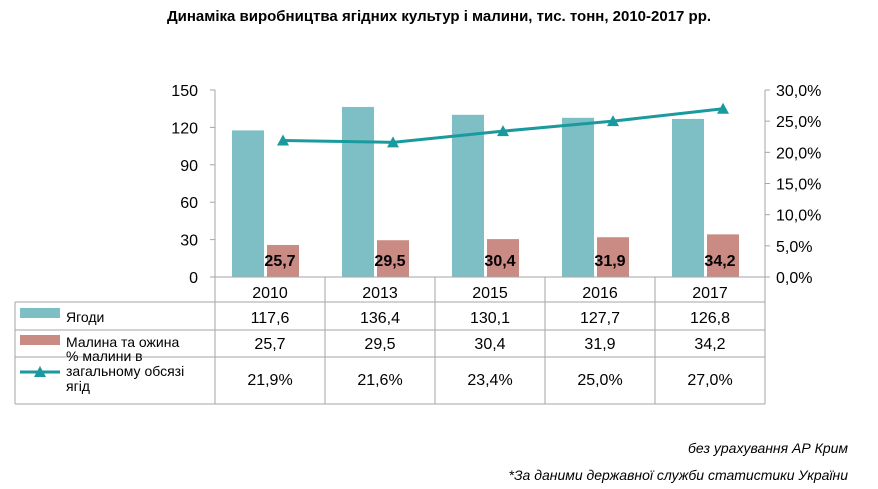 This screenshot has height=489, width=878. What do you see at coordinates (600, 318) in the screenshot?
I see `table-cell-value: 127,7` at bounding box center [600, 318].